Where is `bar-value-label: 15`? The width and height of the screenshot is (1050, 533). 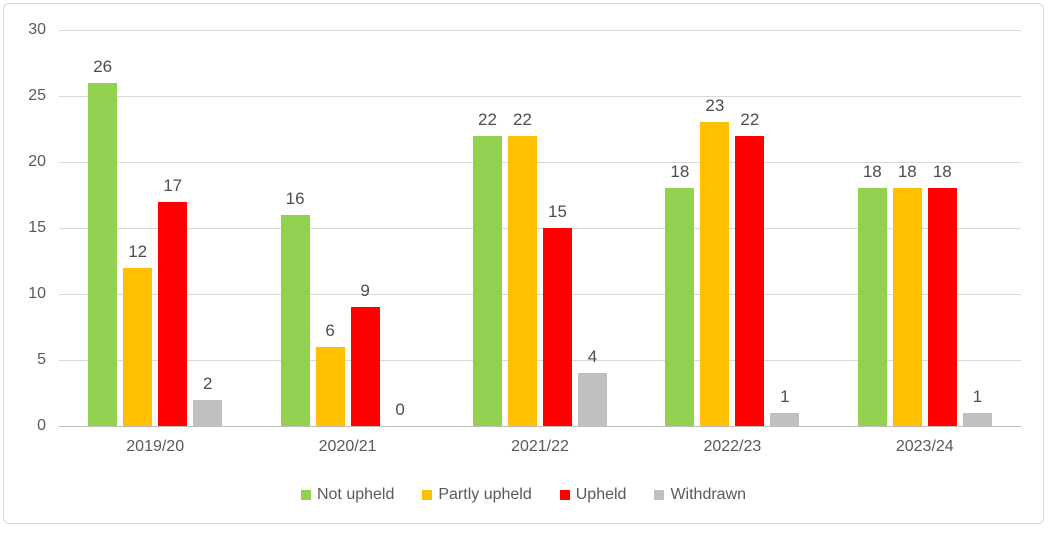 bar-value-label: 15 is located at coordinates (557, 211).